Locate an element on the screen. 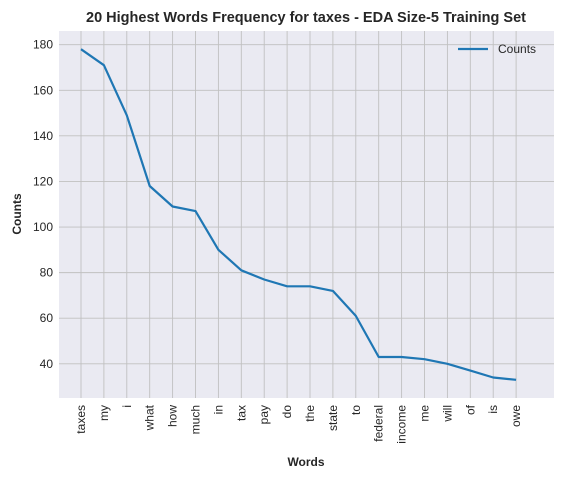  x-tick-label: to is located at coordinates (356, 410).